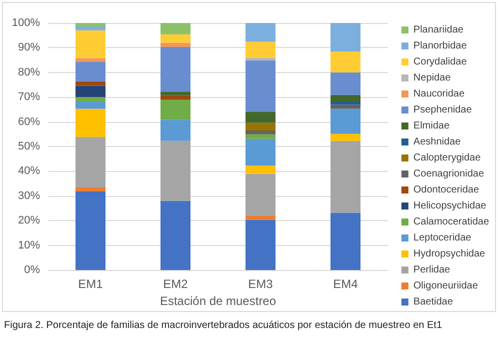  What do you see at coordinates (431, 126) in the screenshot?
I see `legend-label: Elmidae` at bounding box center [431, 126].